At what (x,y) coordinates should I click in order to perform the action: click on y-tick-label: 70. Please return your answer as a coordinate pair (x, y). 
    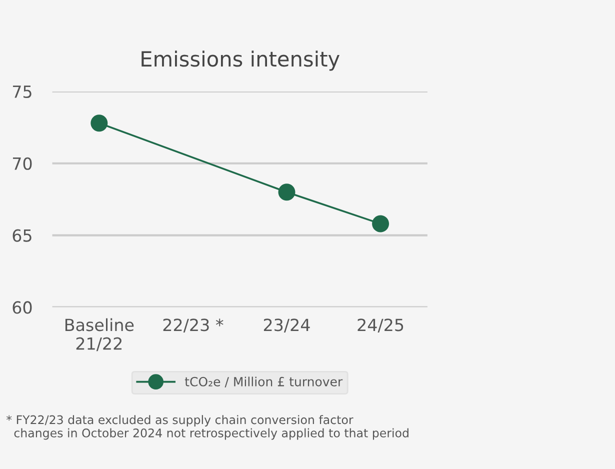
    Looking at the image, I should click on (22, 163).